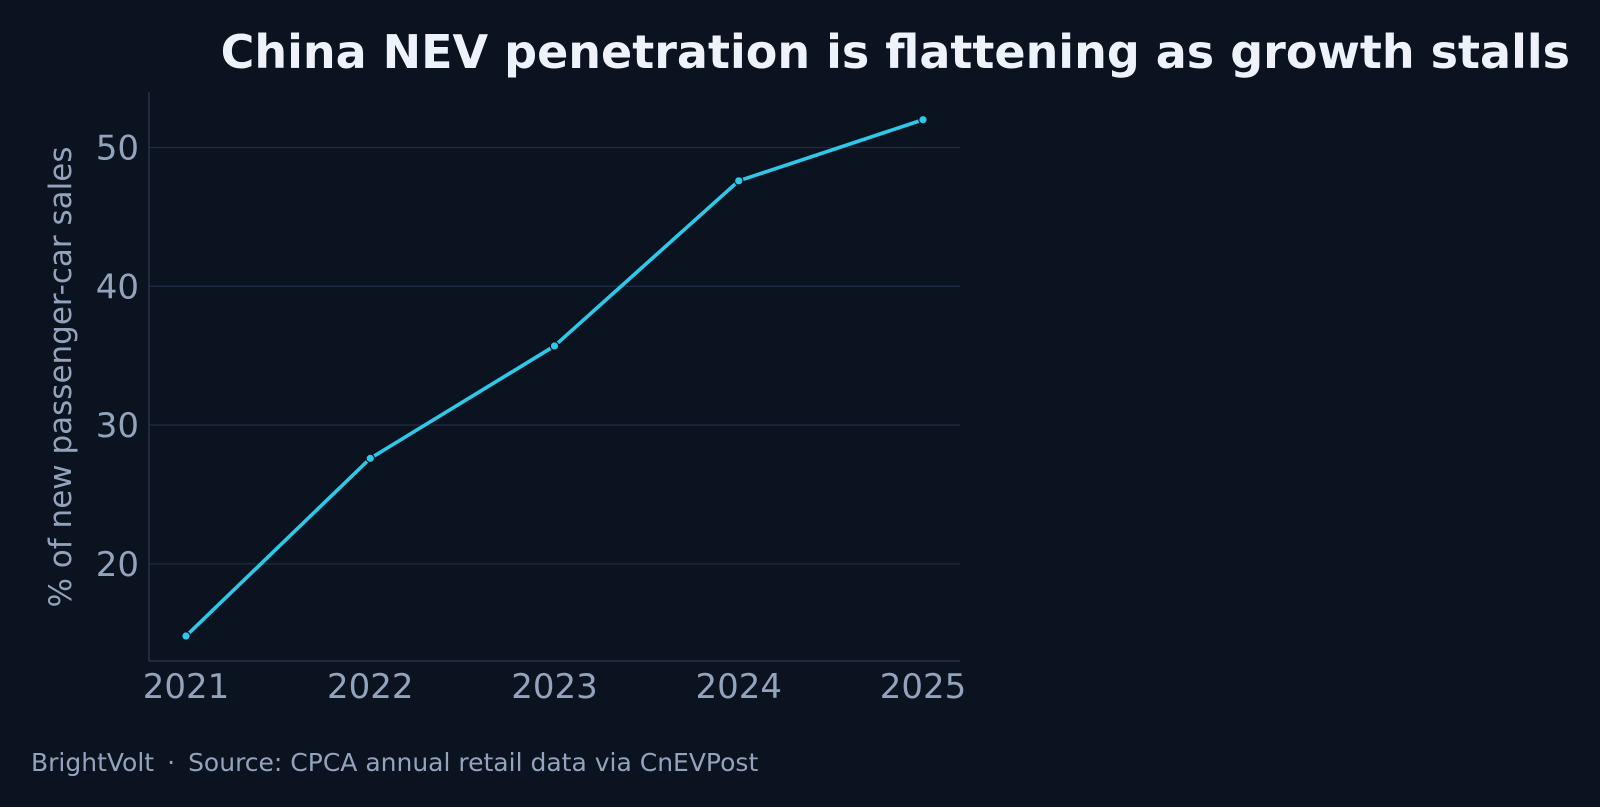 Image resolution: width=1600 pixels, height=807 pixels. I want to click on x-tick-label: 2022, so click(370, 687).